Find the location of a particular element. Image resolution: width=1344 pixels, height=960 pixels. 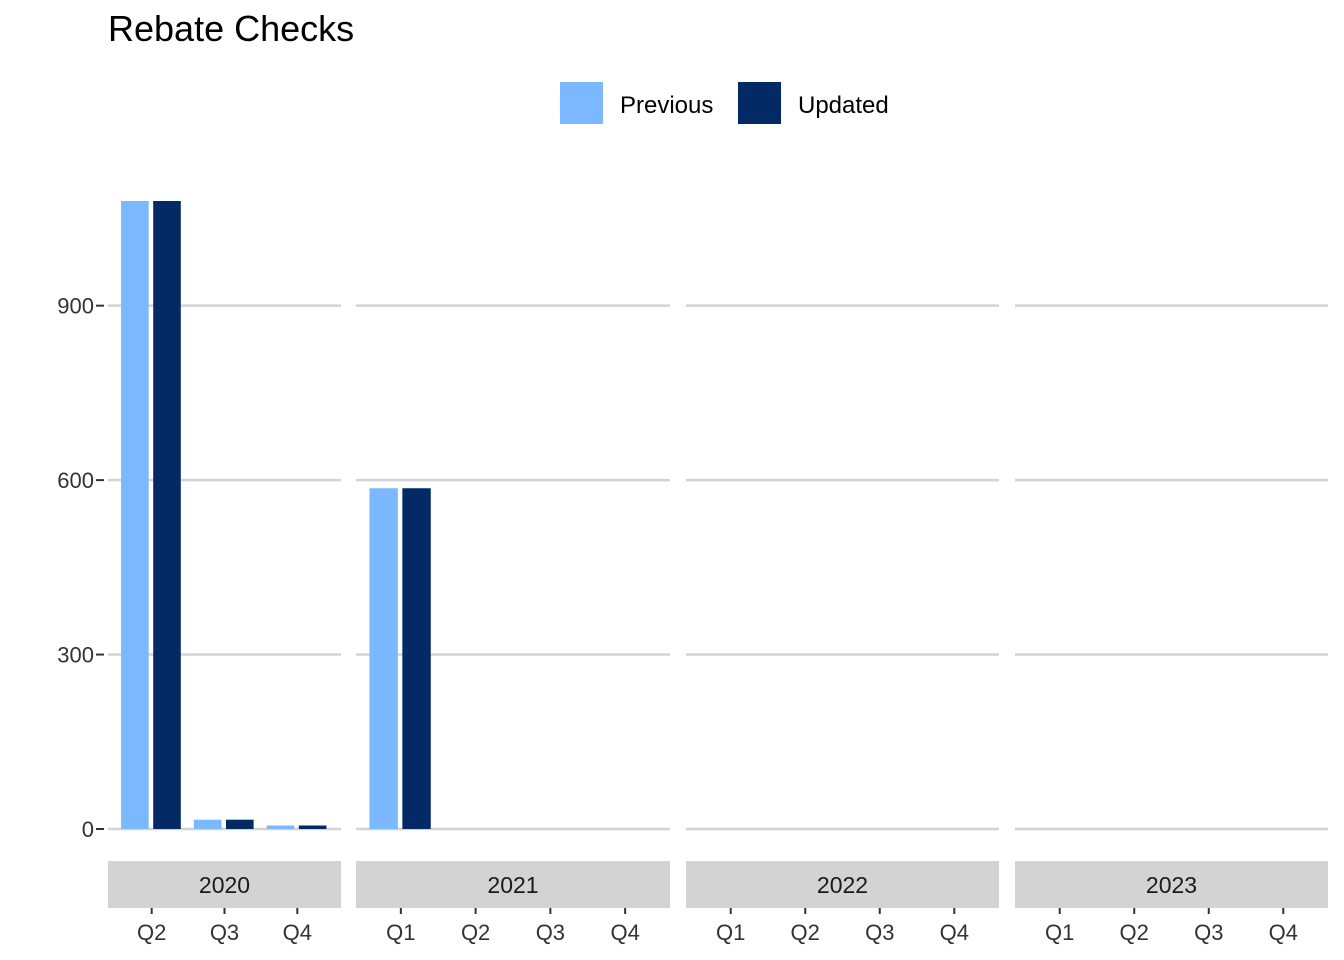

facet-label: 2023 is located at coordinates (1171, 885).